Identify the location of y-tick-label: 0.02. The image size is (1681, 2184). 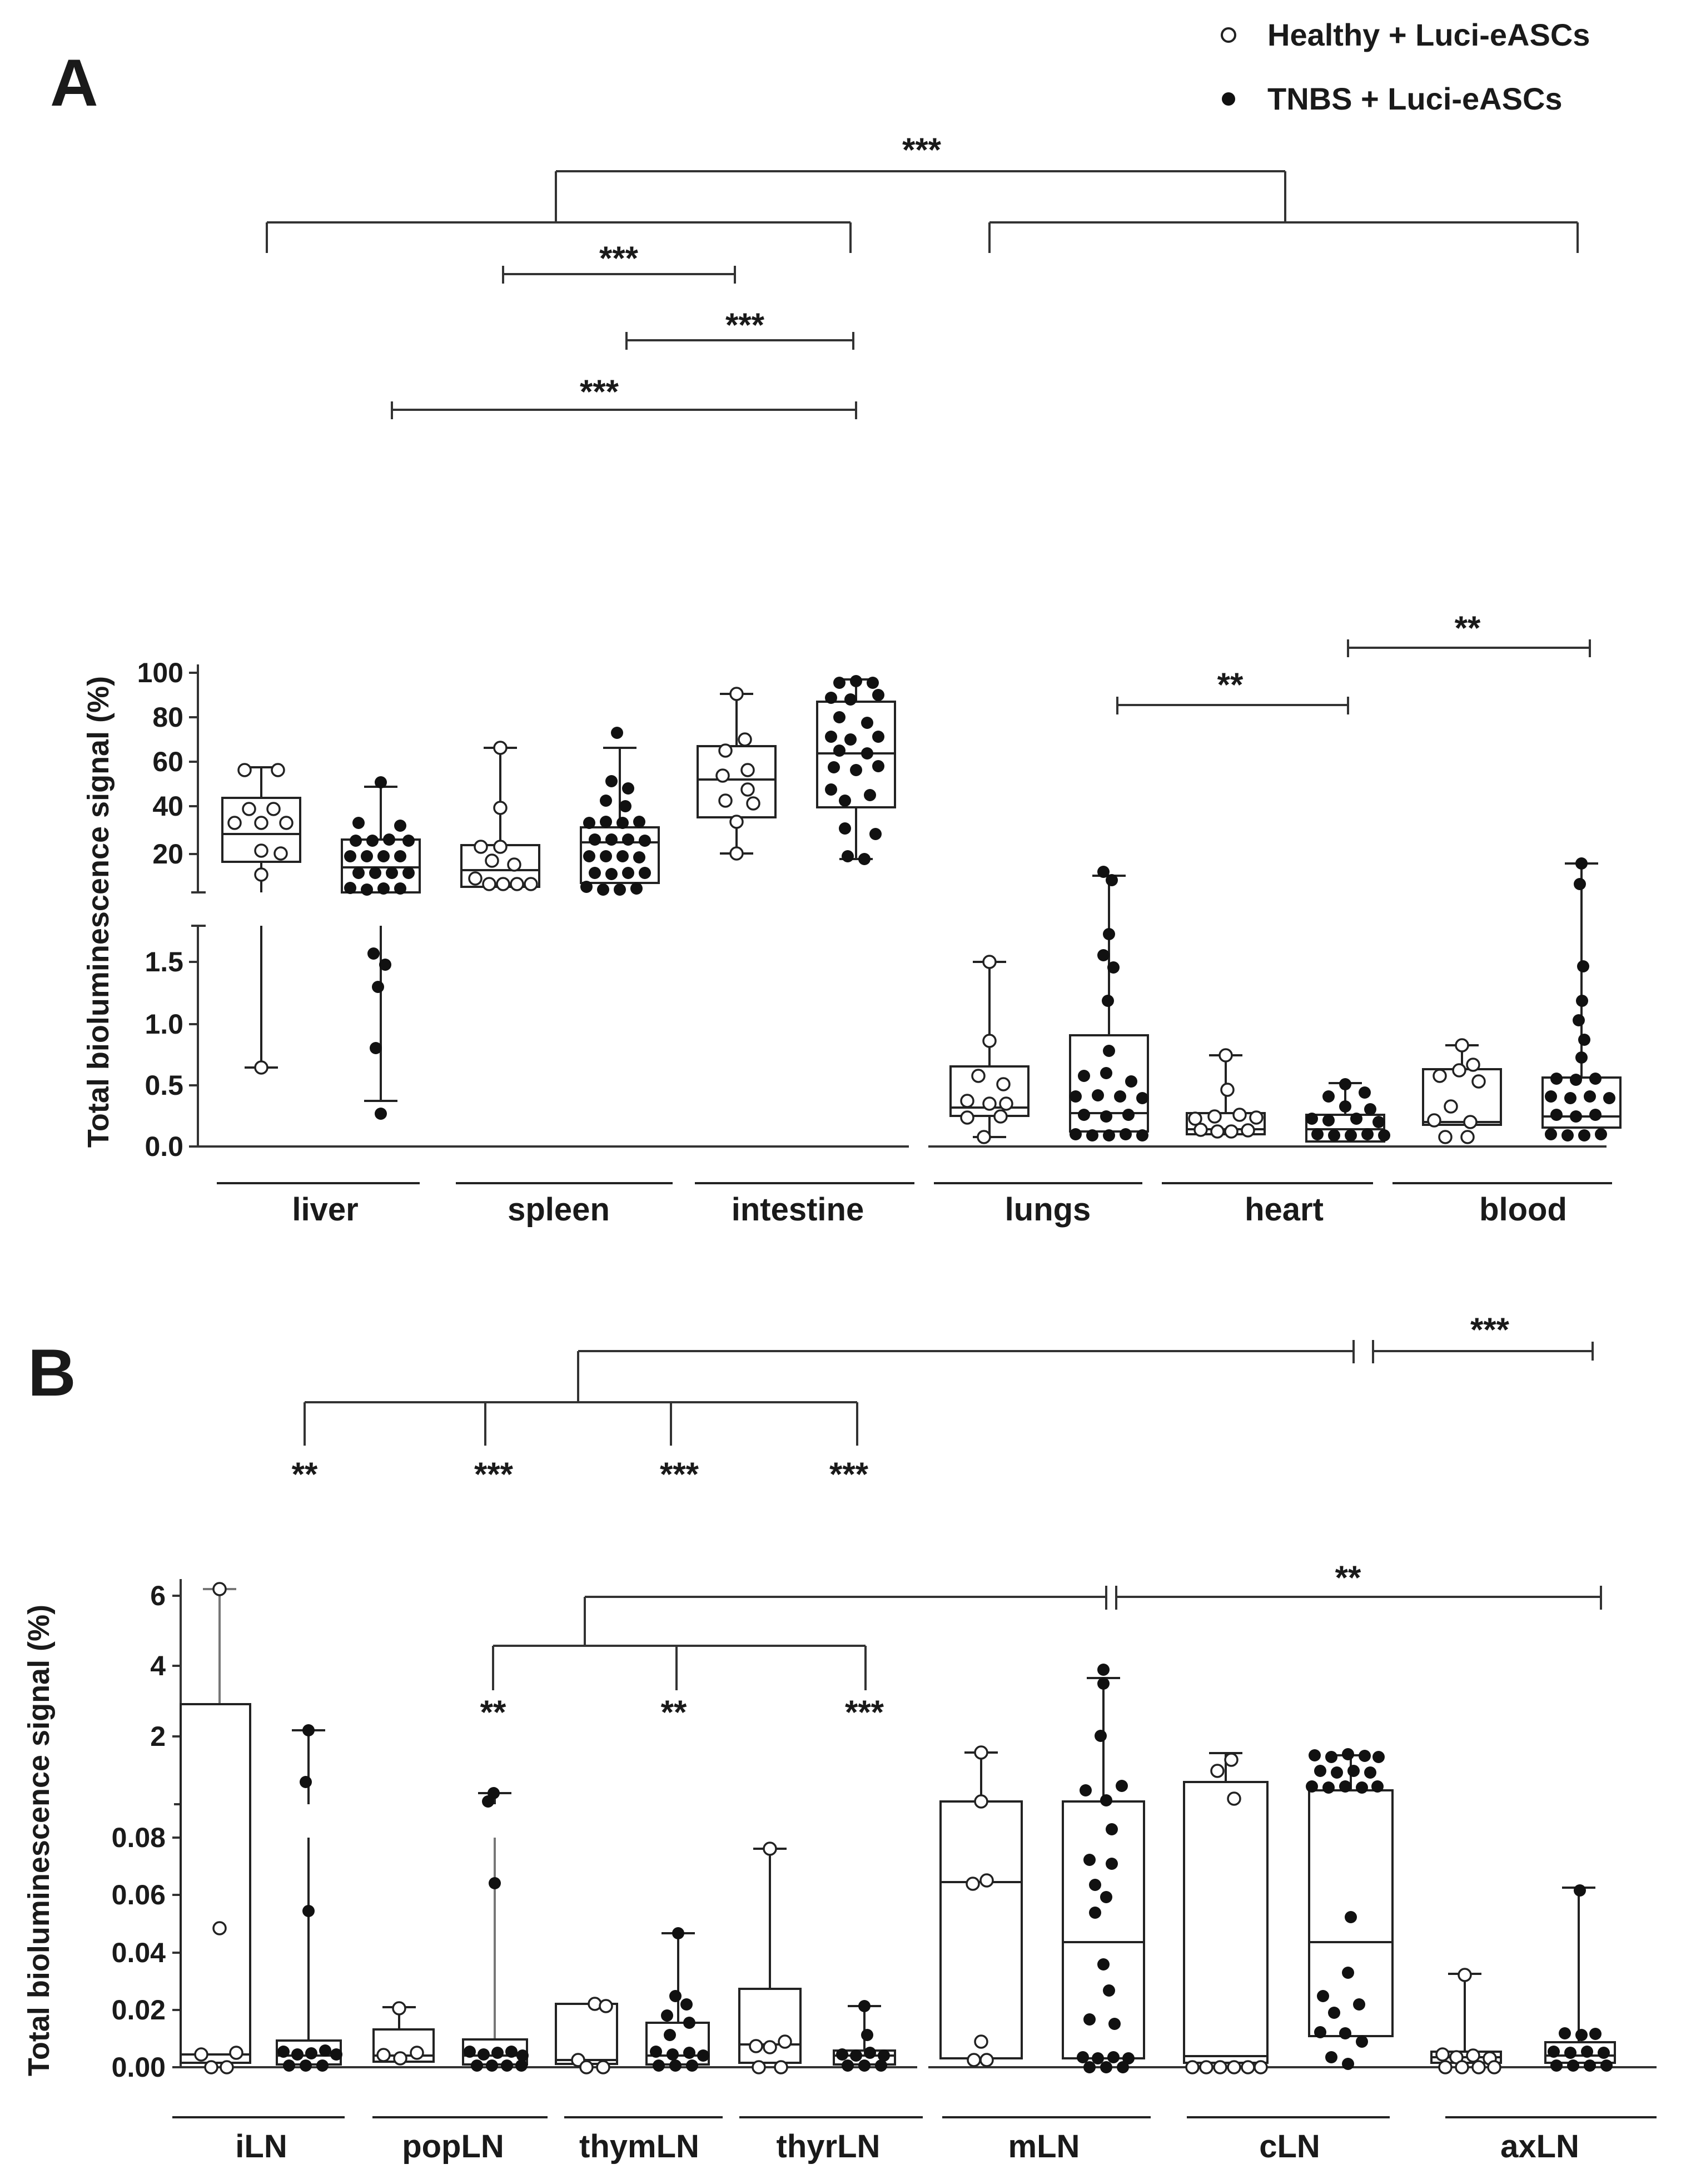
(139, 2010).